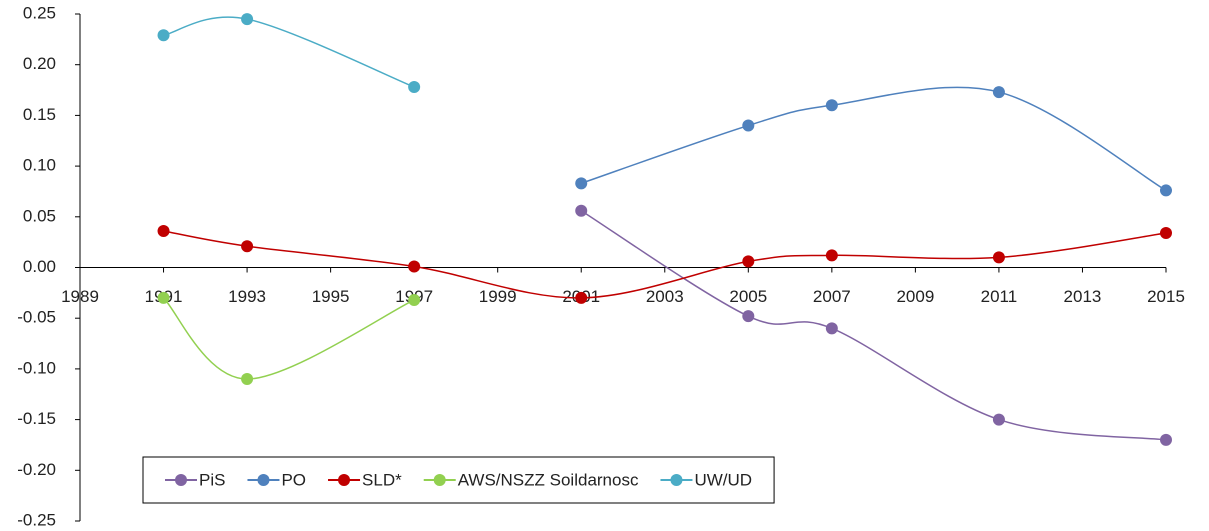 This screenshot has width=1209, height=531. I want to click on y-tick-label: 0.10, so click(39, 165).